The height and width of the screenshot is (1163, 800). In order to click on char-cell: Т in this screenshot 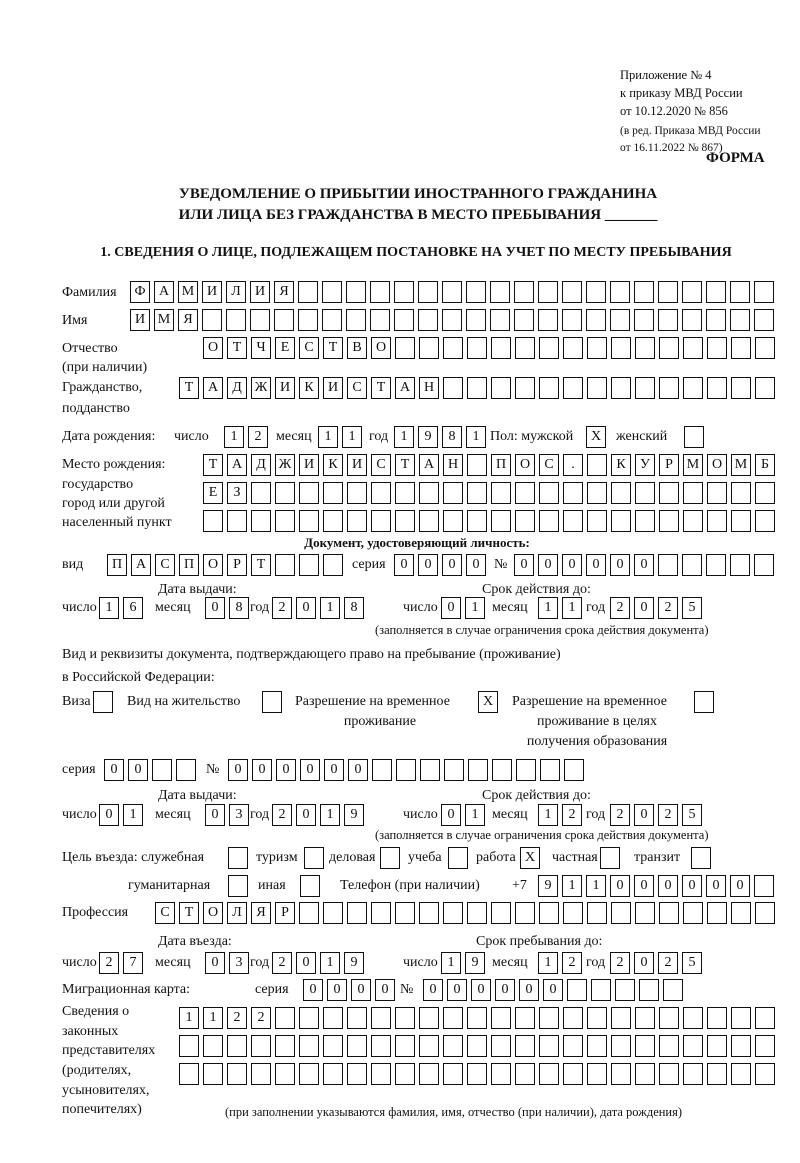, I will do `click(381, 388)`.